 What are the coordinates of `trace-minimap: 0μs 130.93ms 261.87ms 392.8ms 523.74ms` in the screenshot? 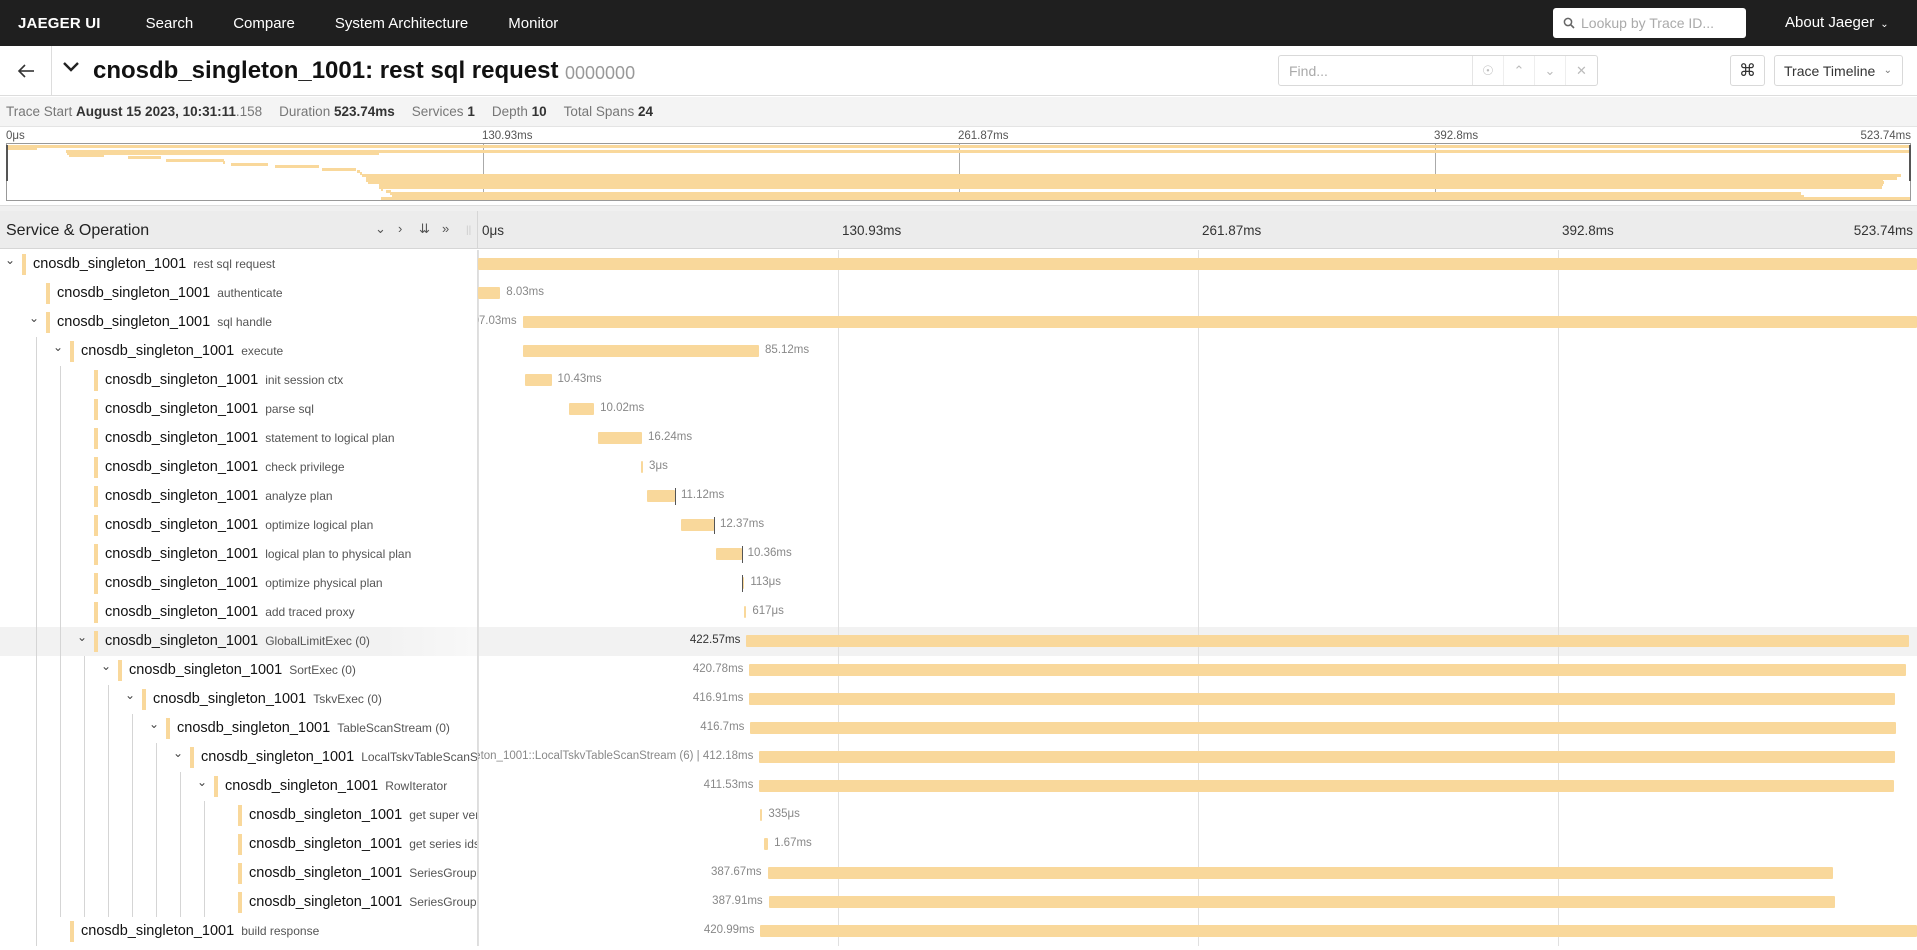 It's located at (958, 166).